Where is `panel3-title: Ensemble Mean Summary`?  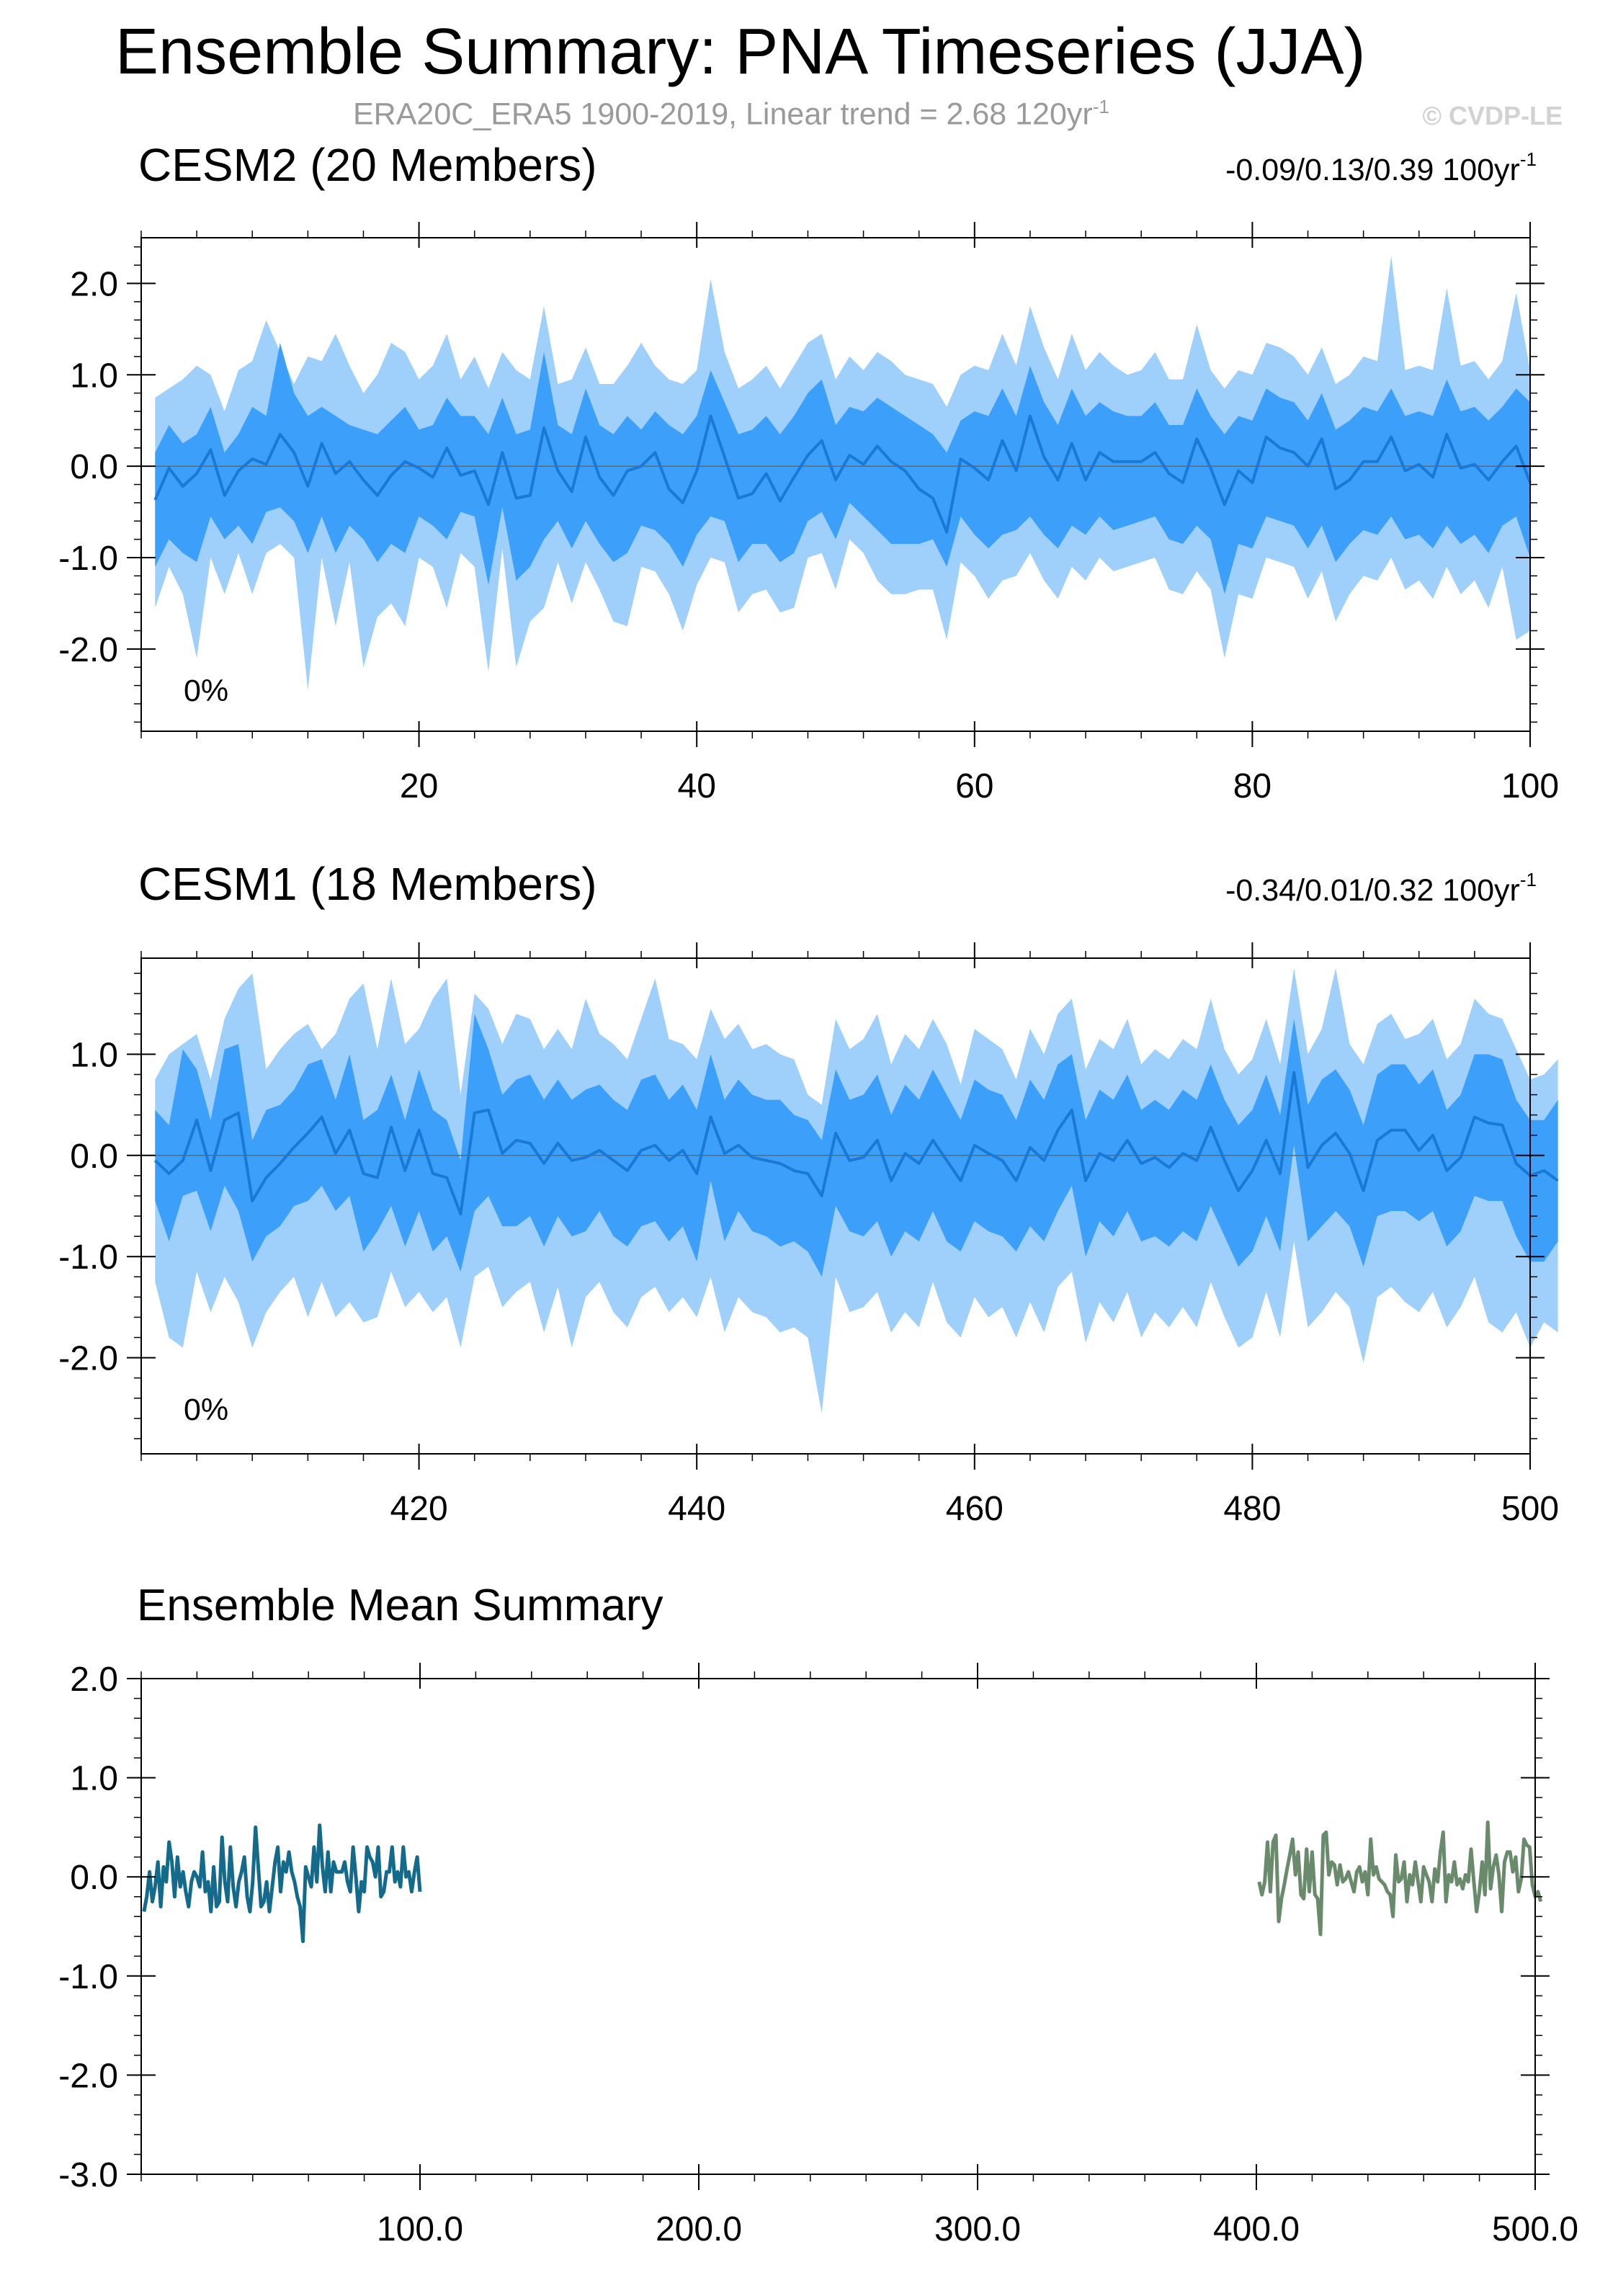
panel3-title: Ensemble Mean Summary is located at coordinates (400, 1605).